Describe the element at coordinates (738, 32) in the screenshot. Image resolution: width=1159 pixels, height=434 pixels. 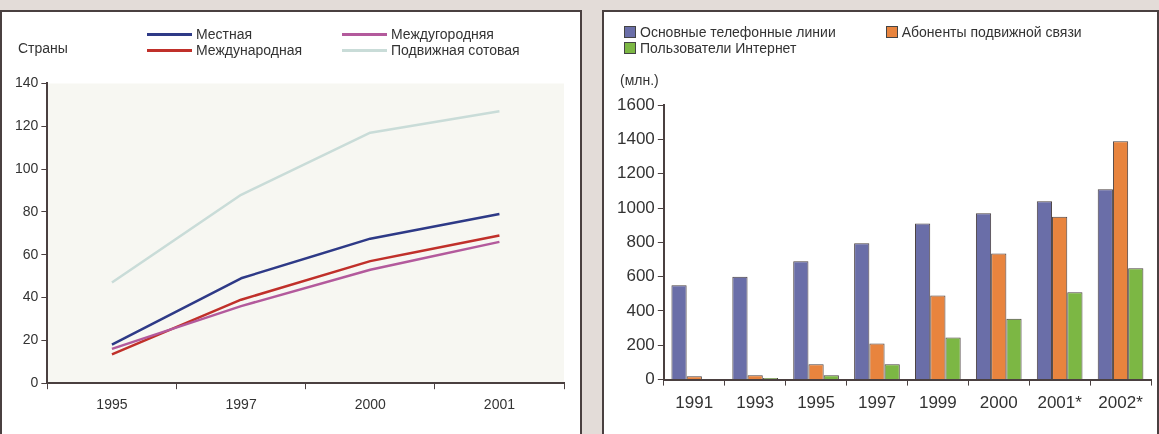
I see `legend-label: Основные телефонные линии` at that location.